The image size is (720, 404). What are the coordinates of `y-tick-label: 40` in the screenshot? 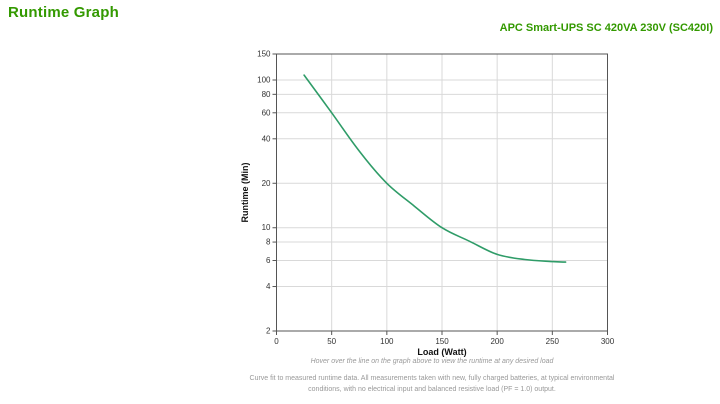 It's located at (266, 138).